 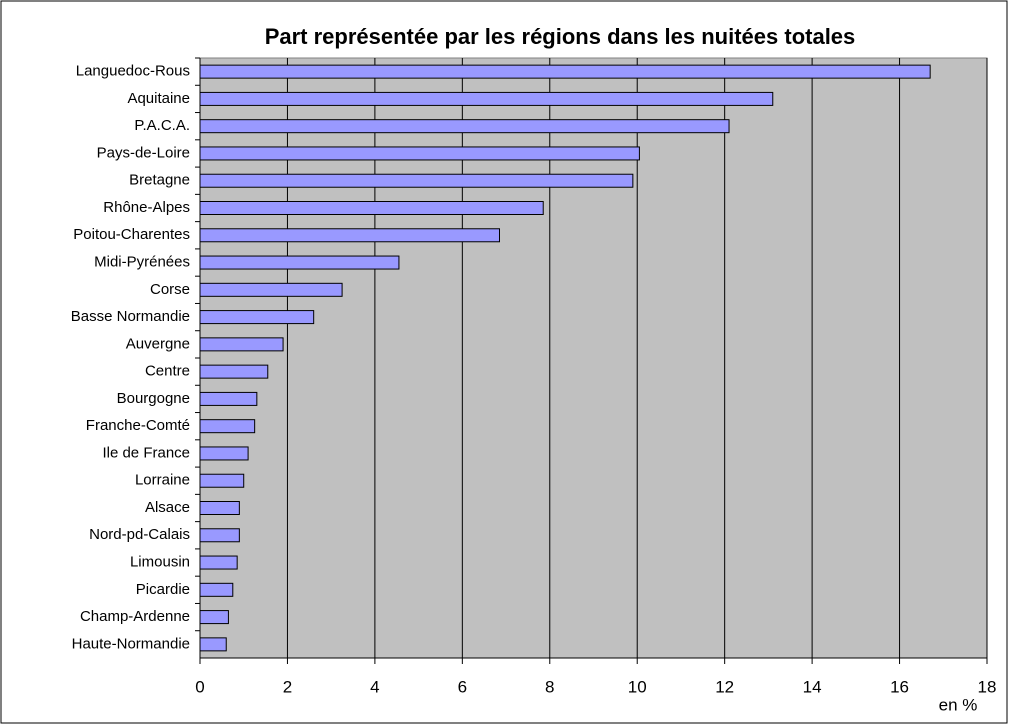 What do you see at coordinates (143, 152) in the screenshot?
I see `y-tick-label: Pays-de-Loire` at bounding box center [143, 152].